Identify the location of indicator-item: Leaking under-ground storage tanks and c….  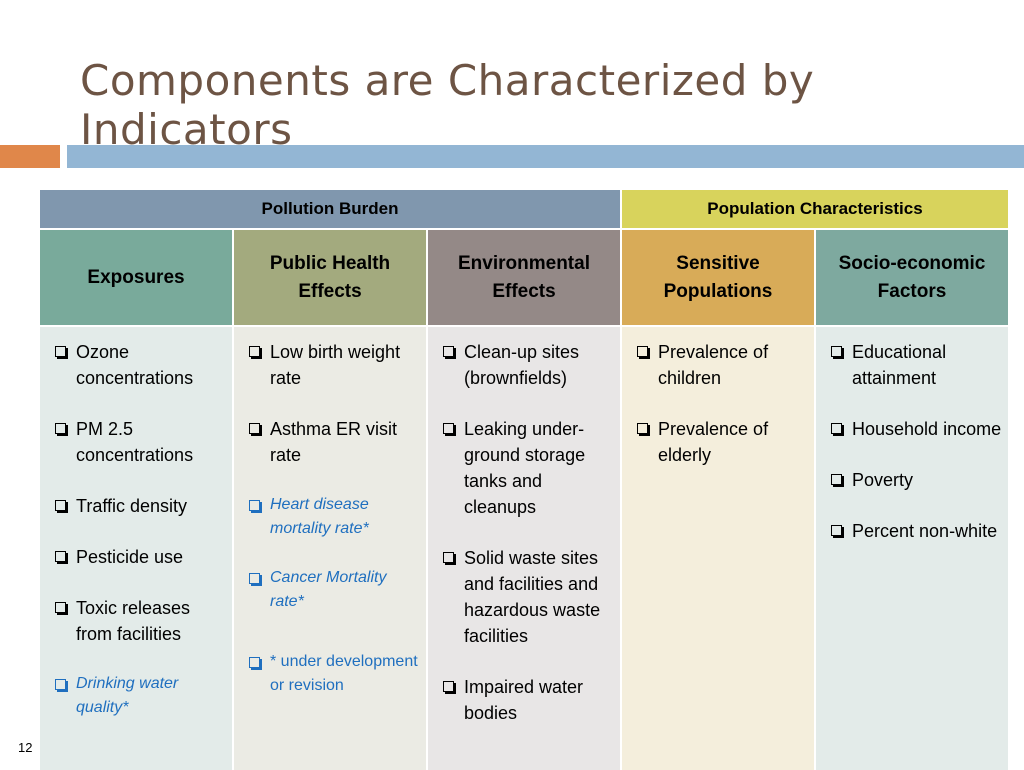
(528, 468).